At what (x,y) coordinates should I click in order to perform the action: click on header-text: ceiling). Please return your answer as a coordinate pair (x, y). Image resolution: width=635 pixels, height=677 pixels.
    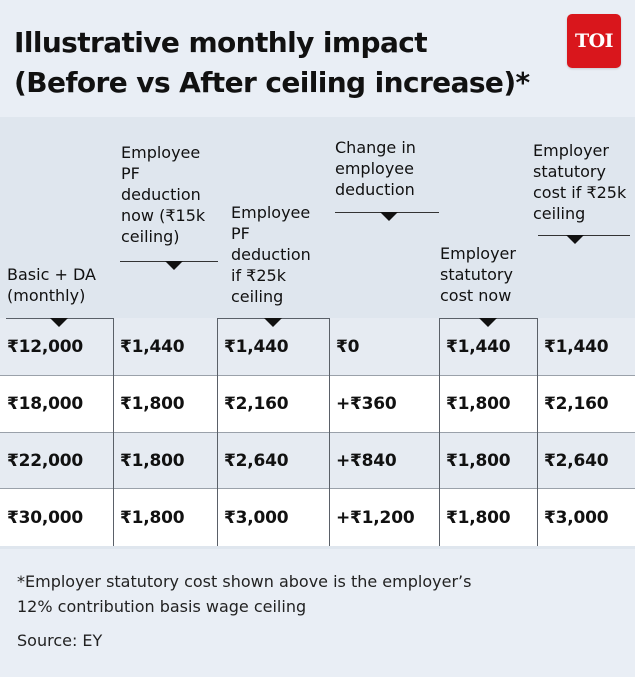
    Looking at the image, I should click on (150, 236).